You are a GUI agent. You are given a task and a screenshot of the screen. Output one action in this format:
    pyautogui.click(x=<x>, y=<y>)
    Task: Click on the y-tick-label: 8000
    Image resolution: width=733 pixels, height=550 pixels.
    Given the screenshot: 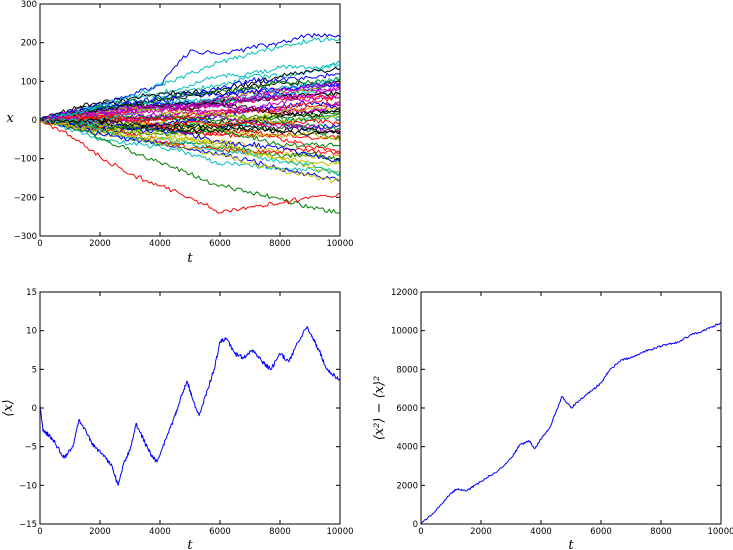 What is the action you would take?
    pyautogui.click(x=407, y=370)
    